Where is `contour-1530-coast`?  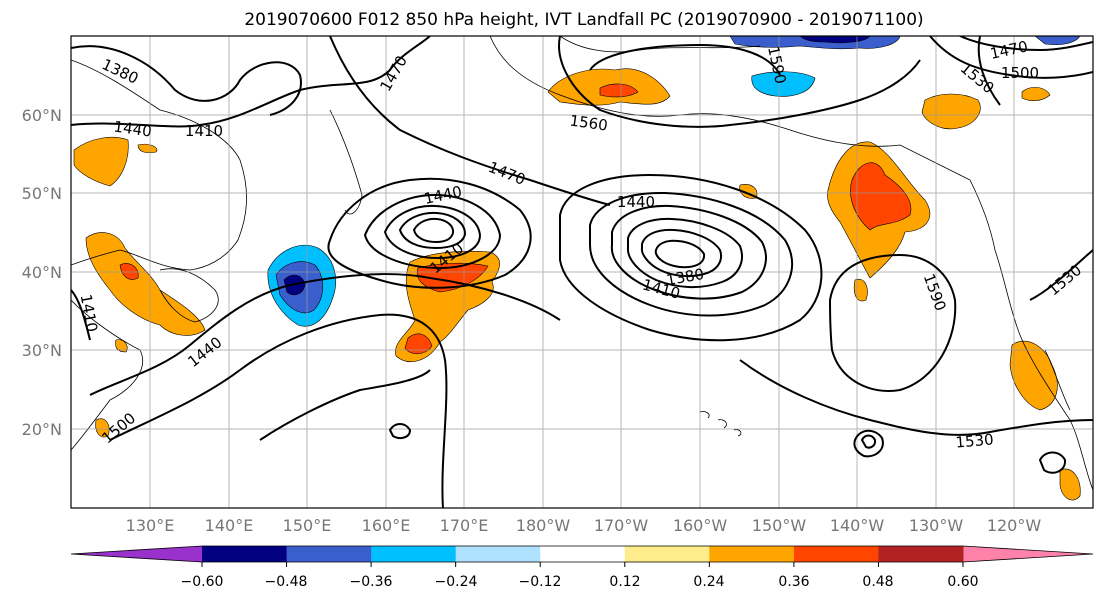 contour-1530-coast is located at coordinates (1061, 275).